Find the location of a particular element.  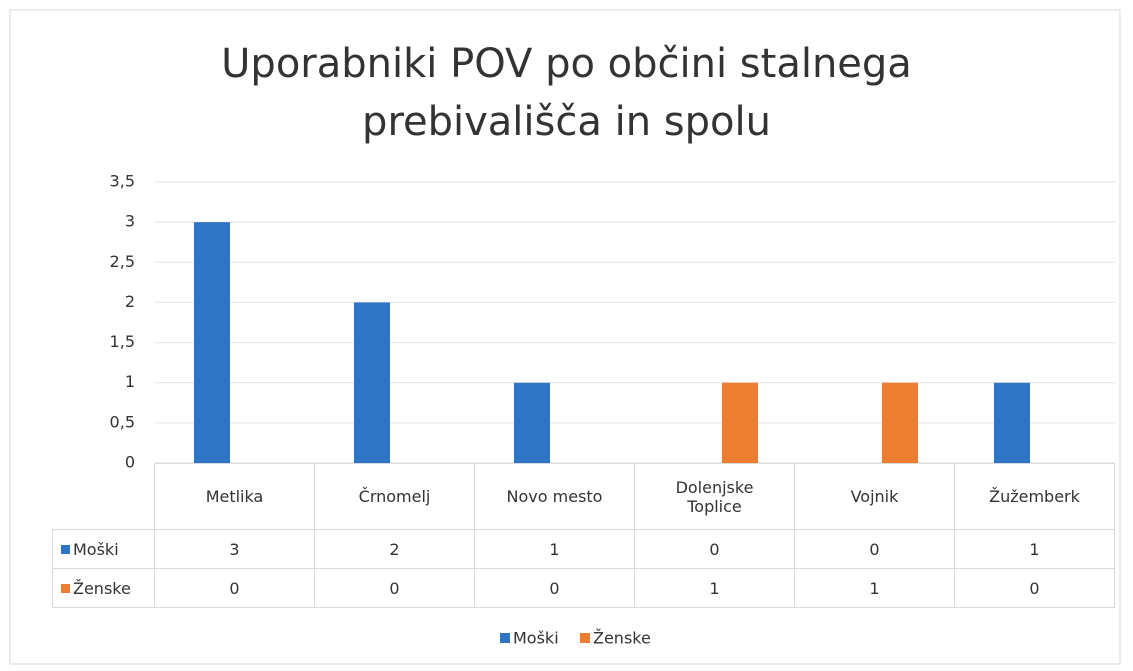

category-label-text: Žužemberk is located at coordinates (1034, 496).